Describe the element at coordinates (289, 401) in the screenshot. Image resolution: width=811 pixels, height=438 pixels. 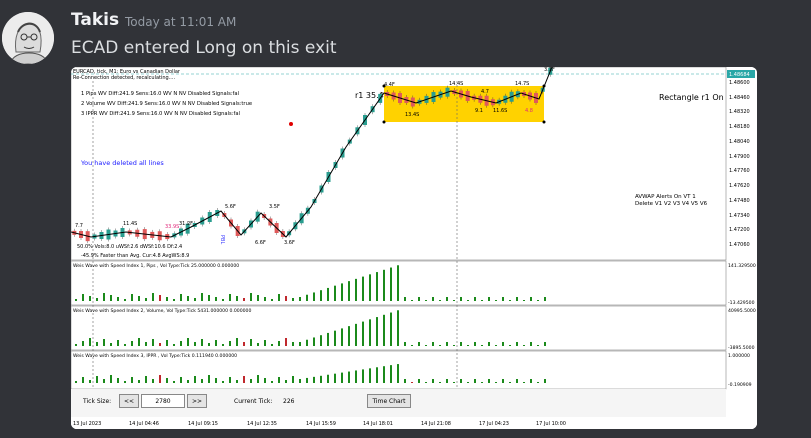
I see `current-tick-value: 226` at that location.